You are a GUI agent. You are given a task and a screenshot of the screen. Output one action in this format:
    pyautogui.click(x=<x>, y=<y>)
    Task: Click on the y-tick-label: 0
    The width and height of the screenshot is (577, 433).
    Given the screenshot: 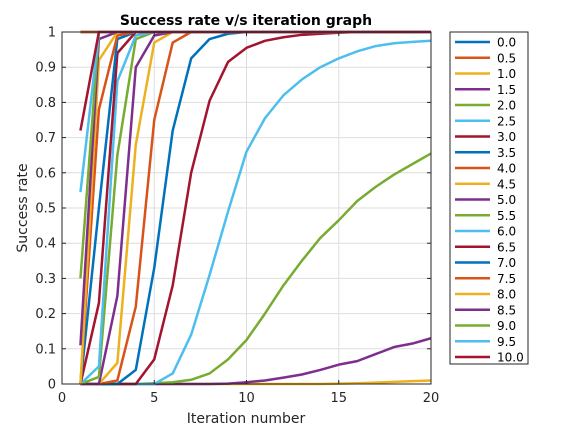 What is the action you would take?
    pyautogui.click(x=52, y=385)
    